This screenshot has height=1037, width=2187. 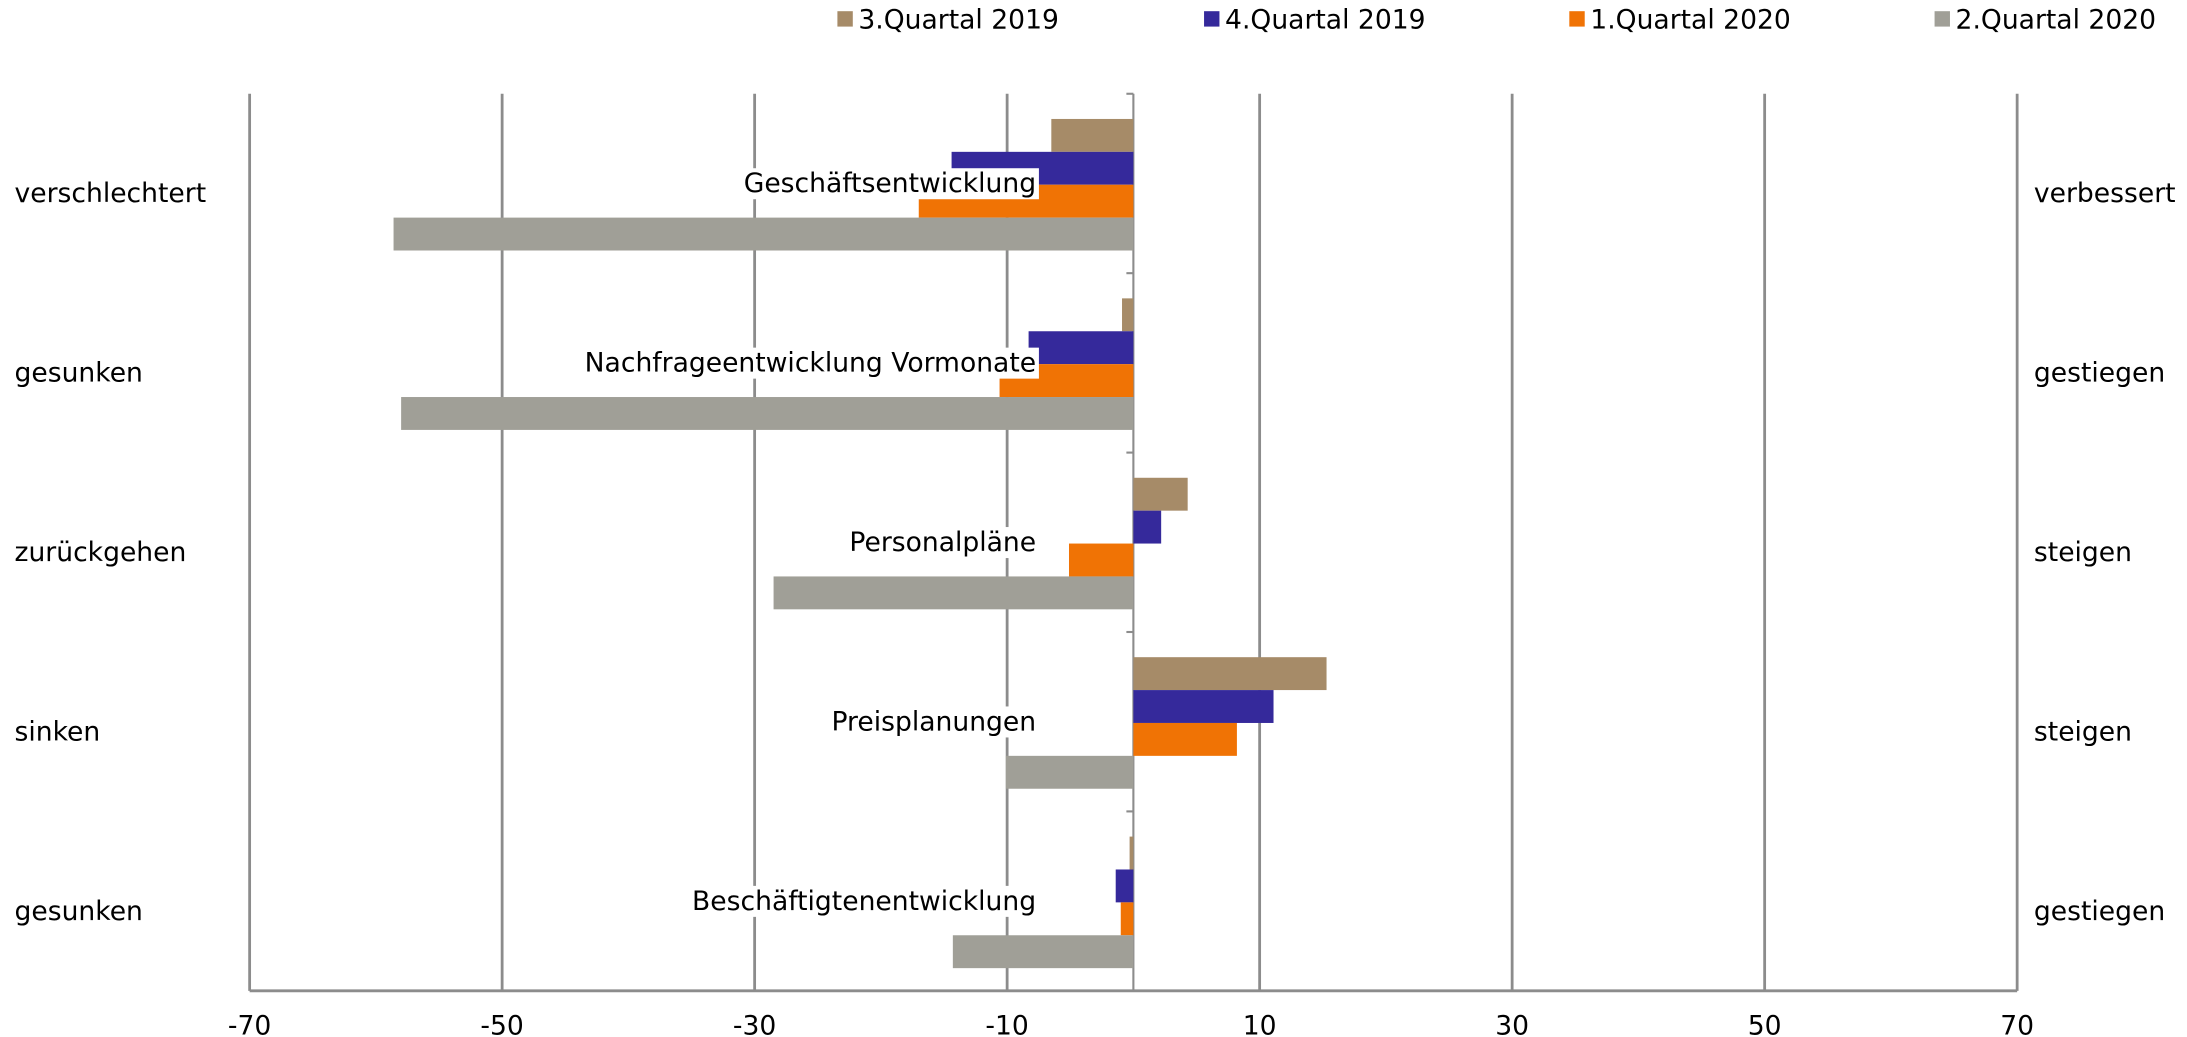 I want to click on legend-label: 4.Quartal 2019, so click(x=1325, y=19).